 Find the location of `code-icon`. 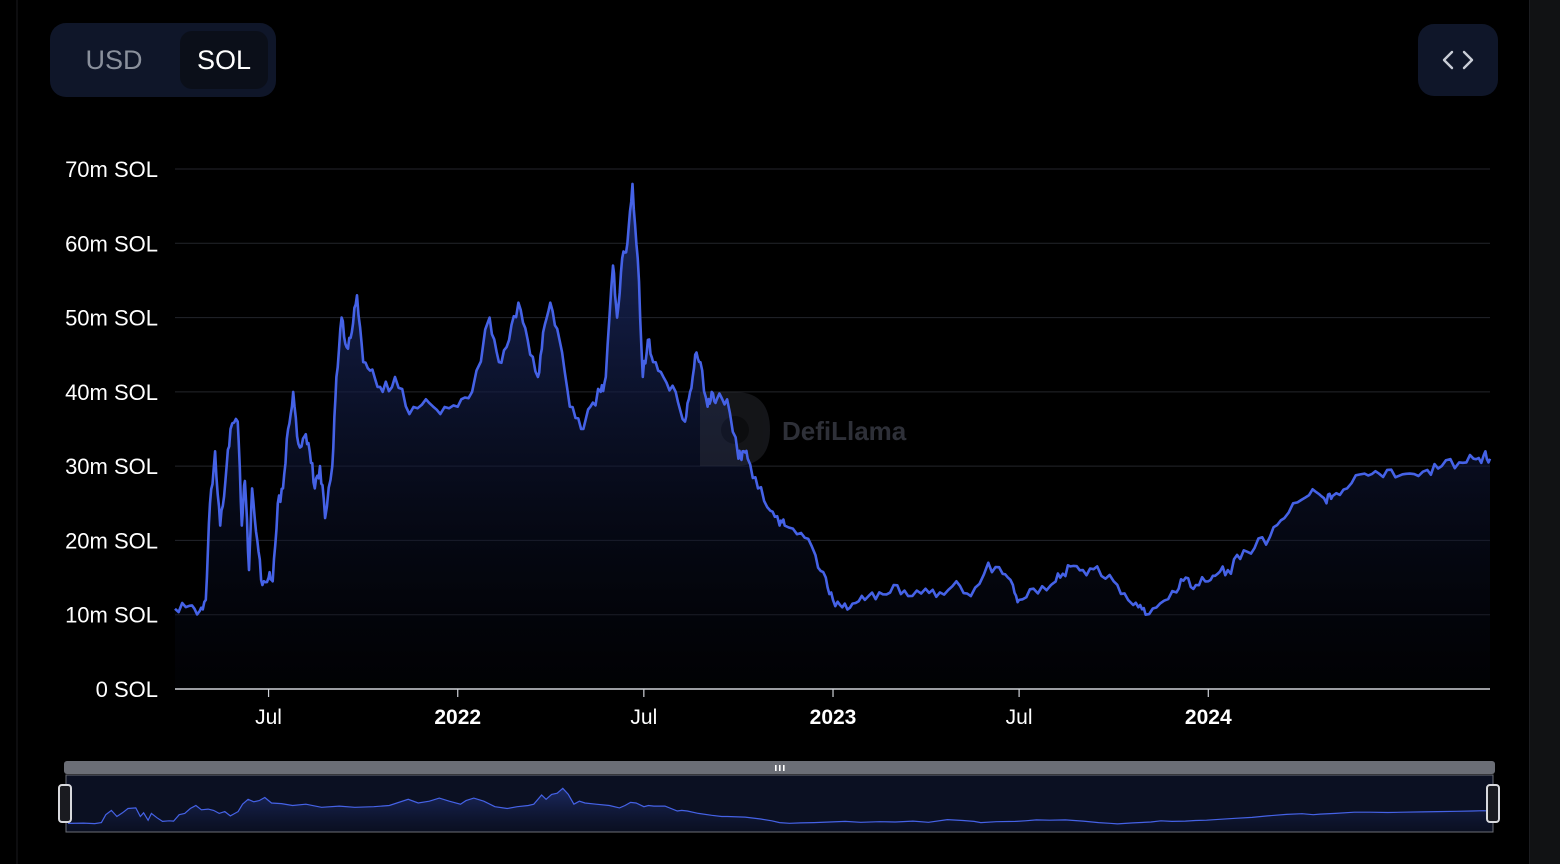

code-icon is located at coordinates (1458, 60).